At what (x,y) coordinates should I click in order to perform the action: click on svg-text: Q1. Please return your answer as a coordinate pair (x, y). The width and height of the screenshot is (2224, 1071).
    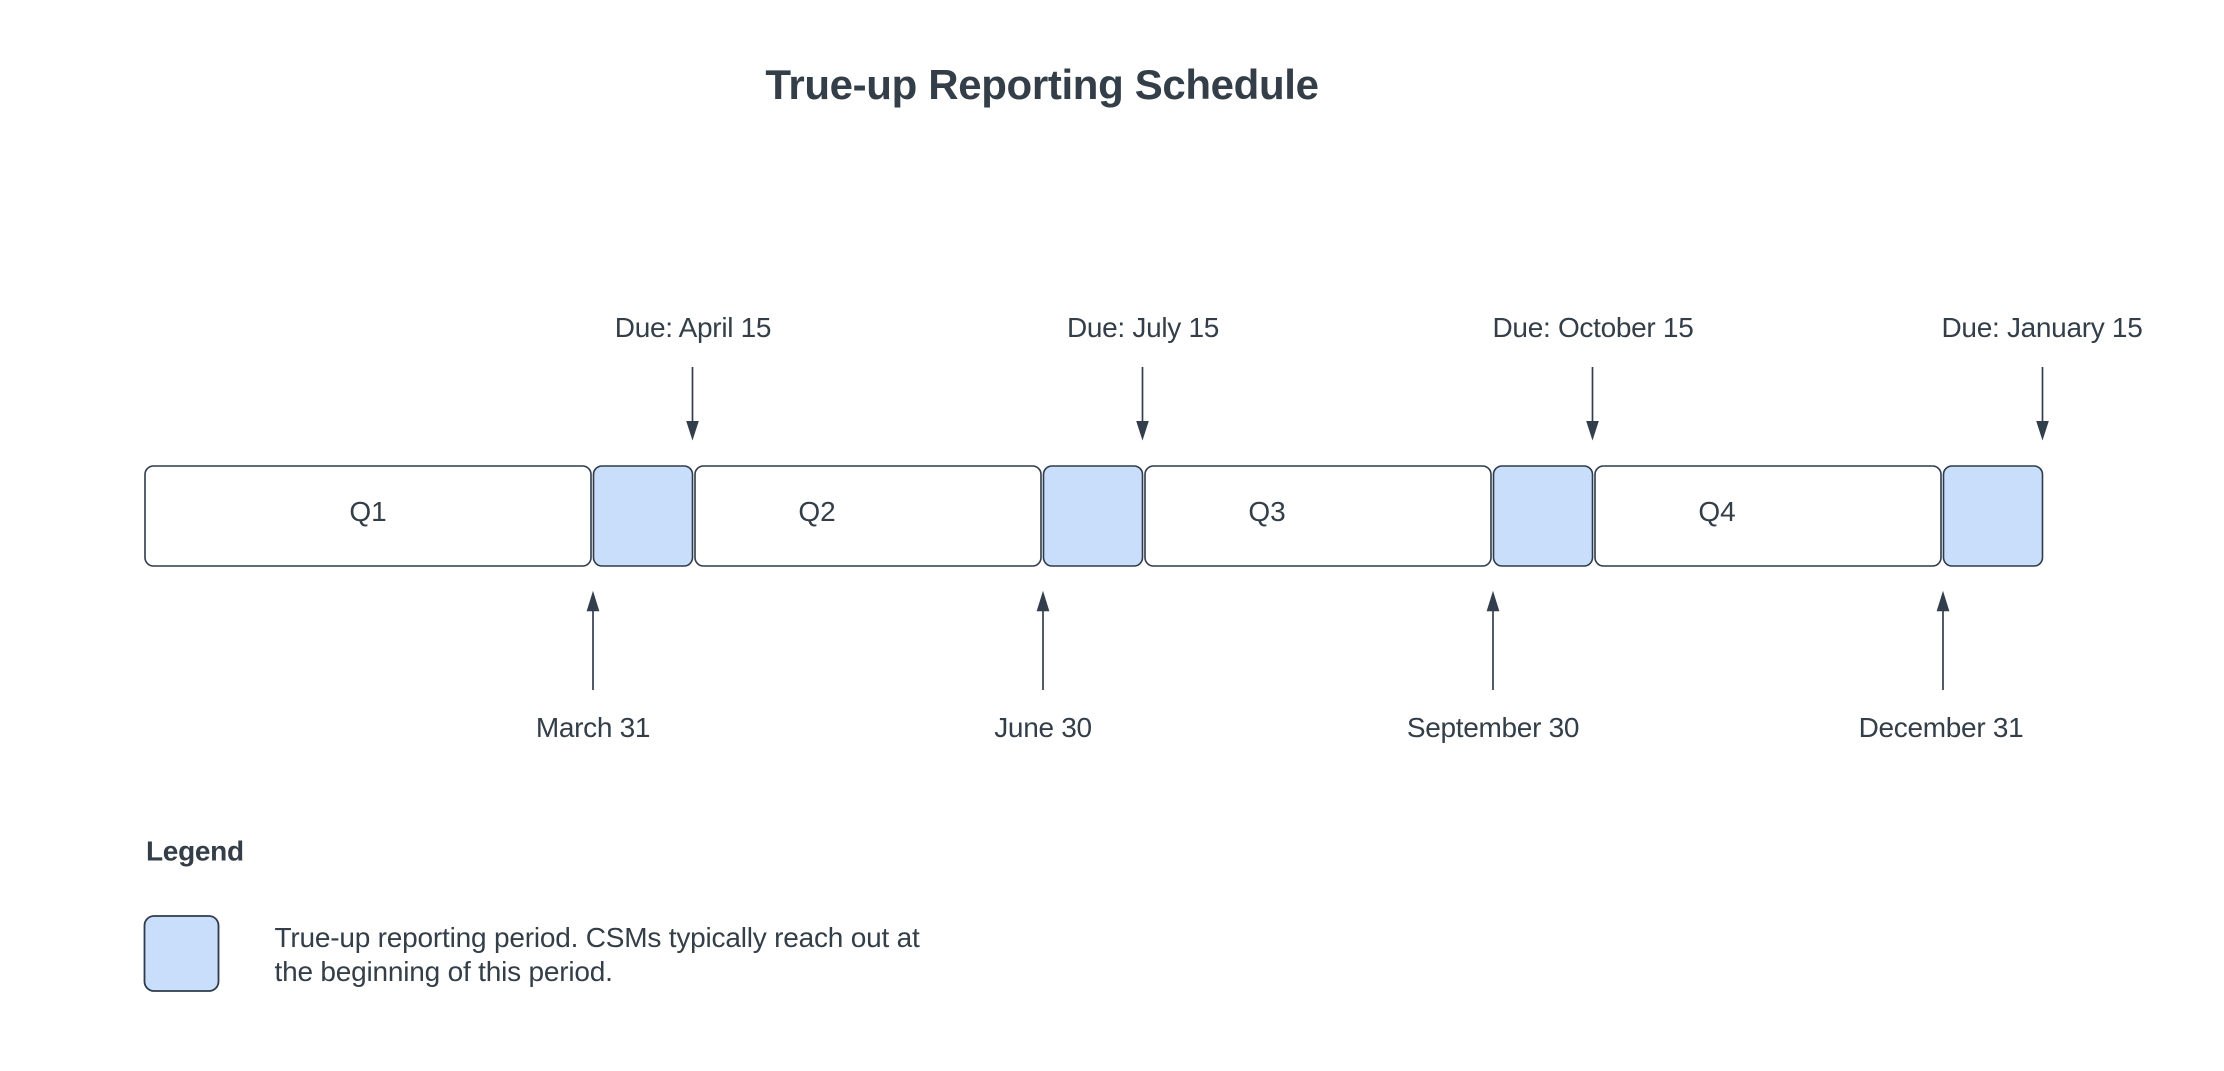
    Looking at the image, I should click on (367, 511).